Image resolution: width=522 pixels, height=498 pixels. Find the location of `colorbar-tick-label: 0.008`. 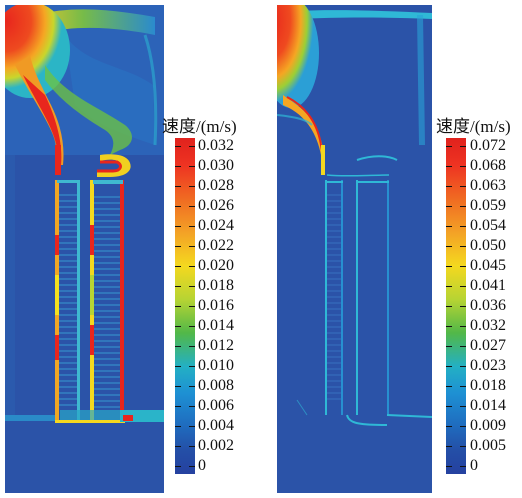

colorbar-tick-label: 0.008 is located at coordinates (216, 385).